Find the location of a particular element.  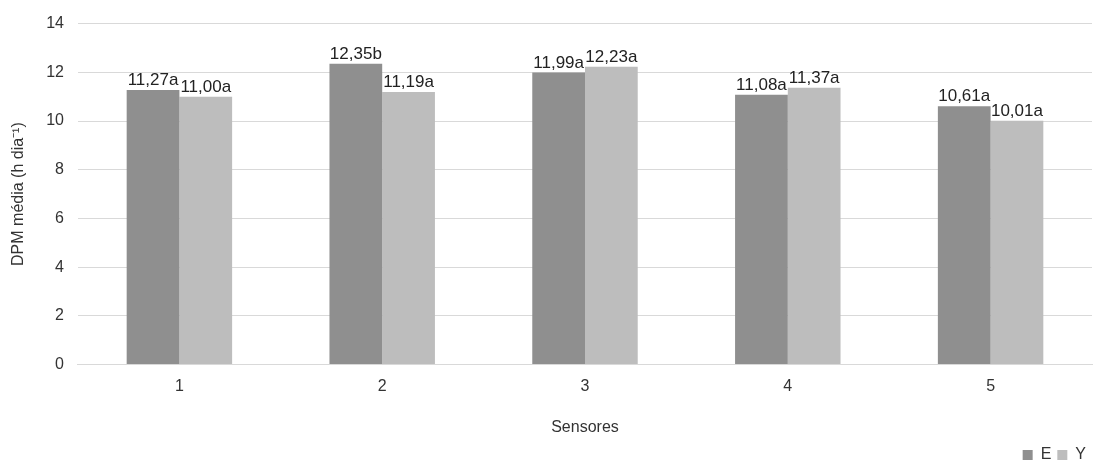

y-axis-title: DPM média (h dia⁻¹) is located at coordinates (18, 194).